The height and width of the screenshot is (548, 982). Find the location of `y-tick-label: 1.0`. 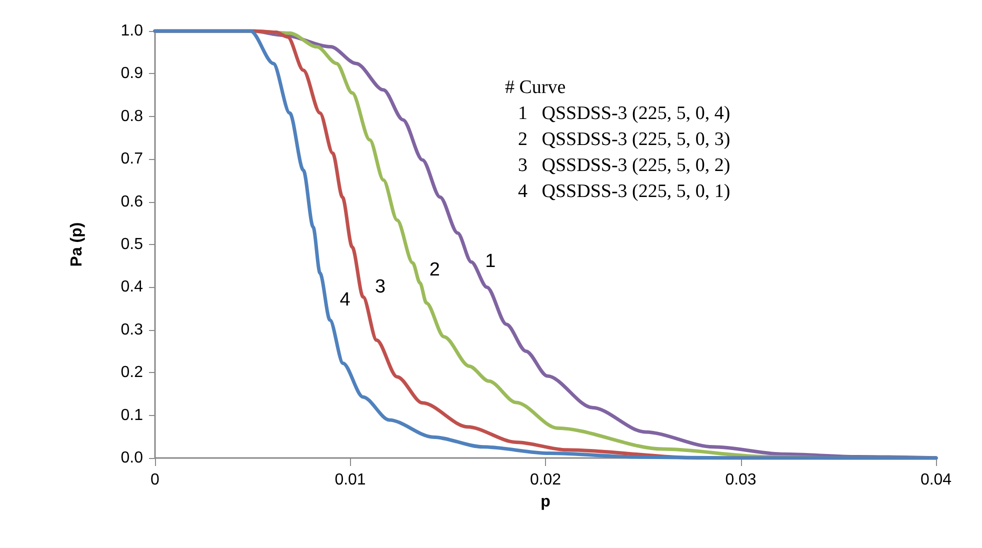

y-tick-label: 1.0 is located at coordinates (132, 31).